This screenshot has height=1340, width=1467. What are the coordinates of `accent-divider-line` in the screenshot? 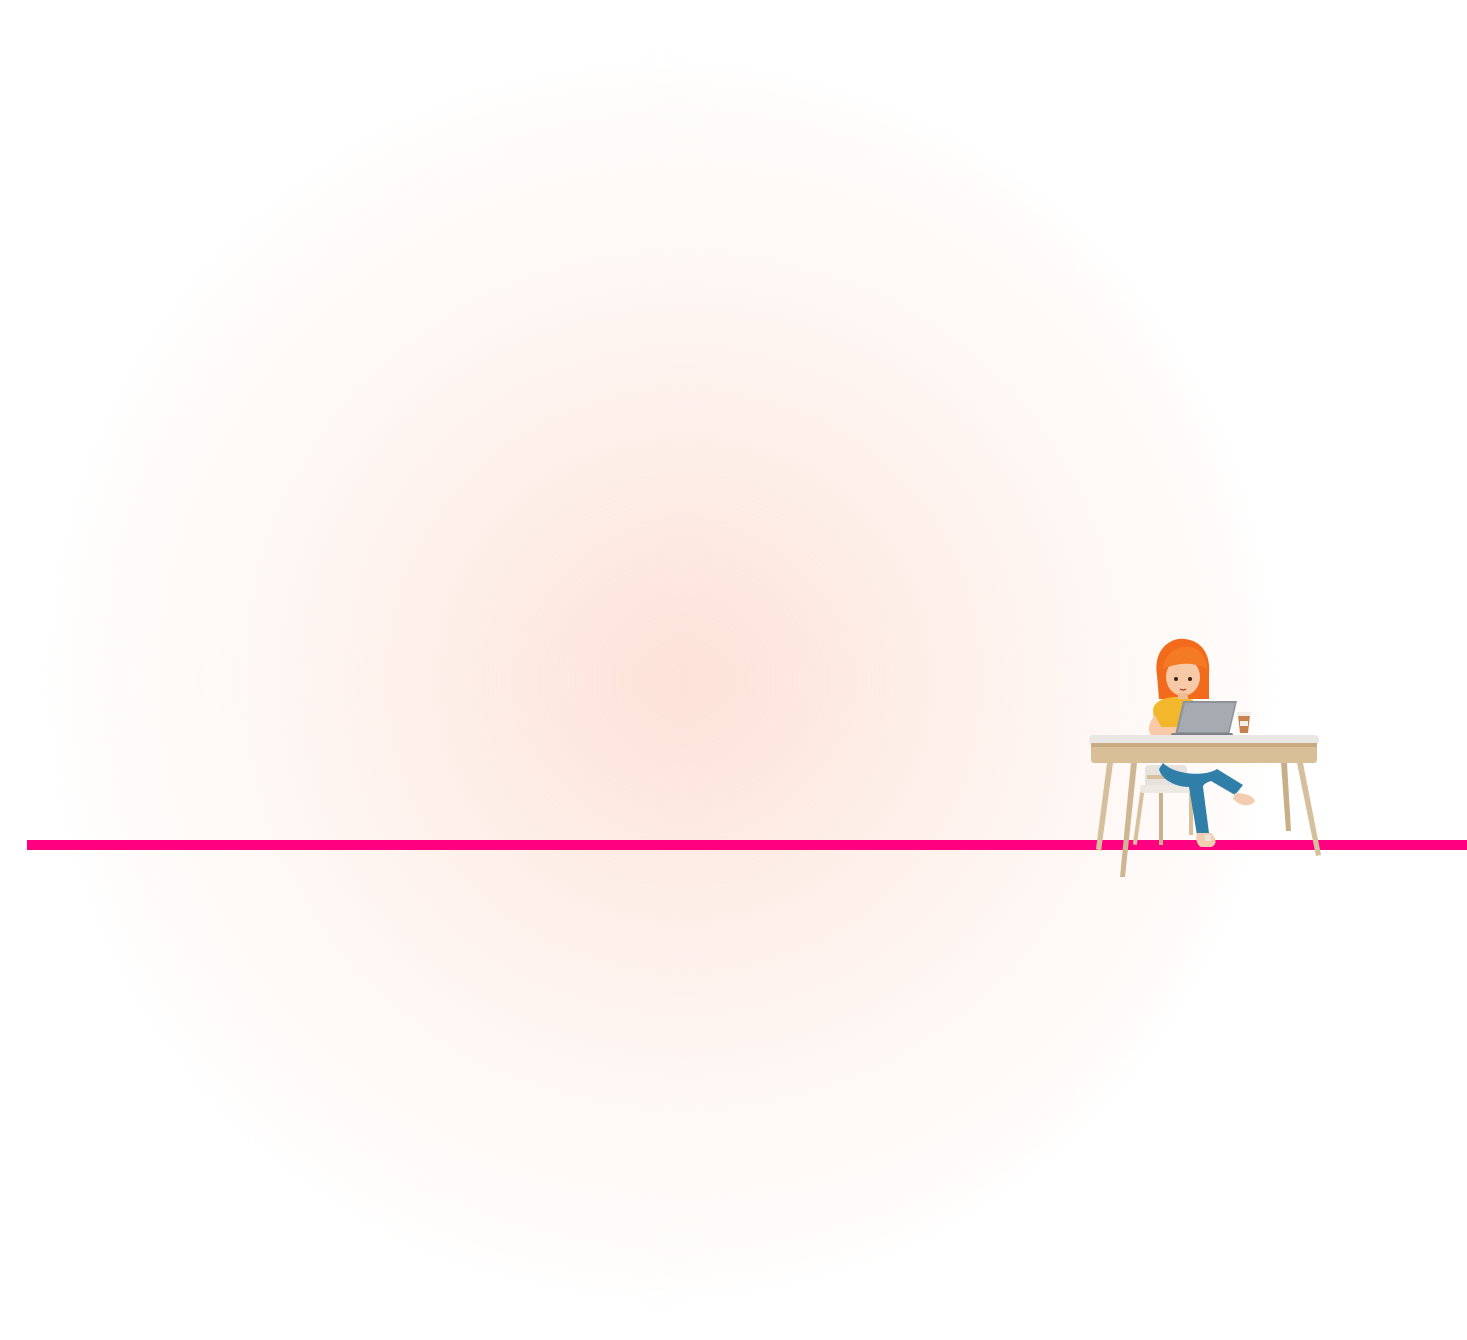 It's located at (747, 845).